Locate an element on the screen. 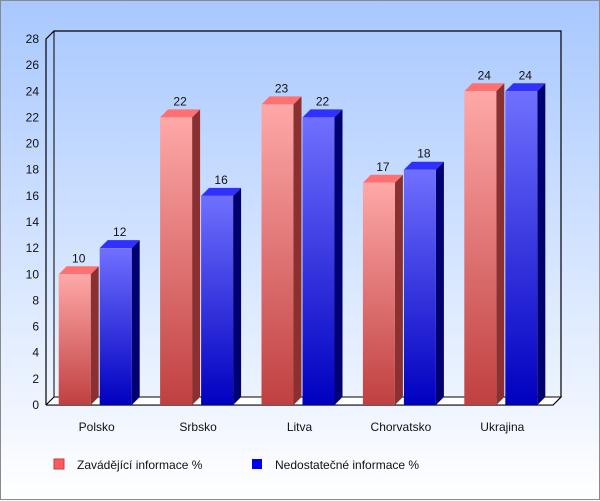 The image size is (600, 501). y-tick-label: 6 is located at coordinates (35, 327).